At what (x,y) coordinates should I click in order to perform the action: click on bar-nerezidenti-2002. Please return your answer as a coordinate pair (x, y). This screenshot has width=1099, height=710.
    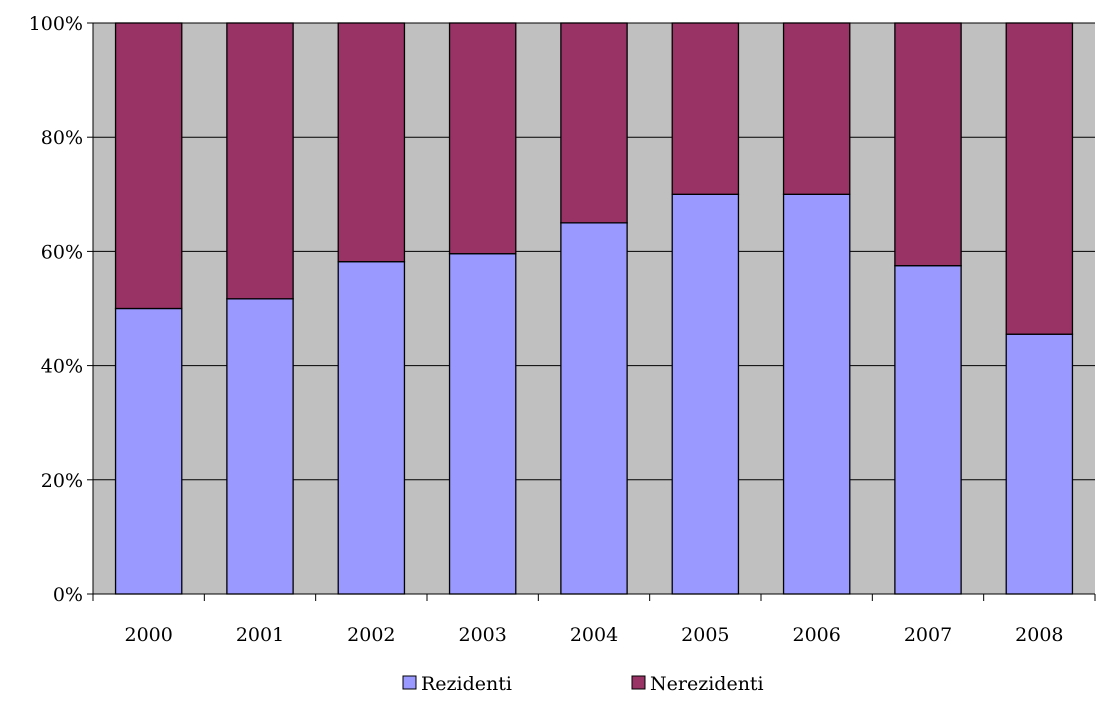
    Looking at the image, I should click on (371, 142).